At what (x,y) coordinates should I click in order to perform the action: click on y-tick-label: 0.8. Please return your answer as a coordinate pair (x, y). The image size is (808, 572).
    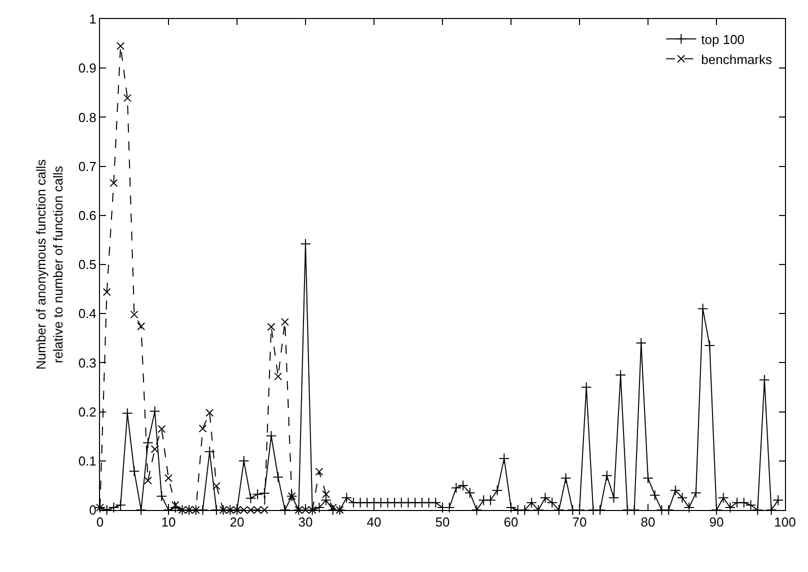
    Looking at the image, I should click on (87, 117).